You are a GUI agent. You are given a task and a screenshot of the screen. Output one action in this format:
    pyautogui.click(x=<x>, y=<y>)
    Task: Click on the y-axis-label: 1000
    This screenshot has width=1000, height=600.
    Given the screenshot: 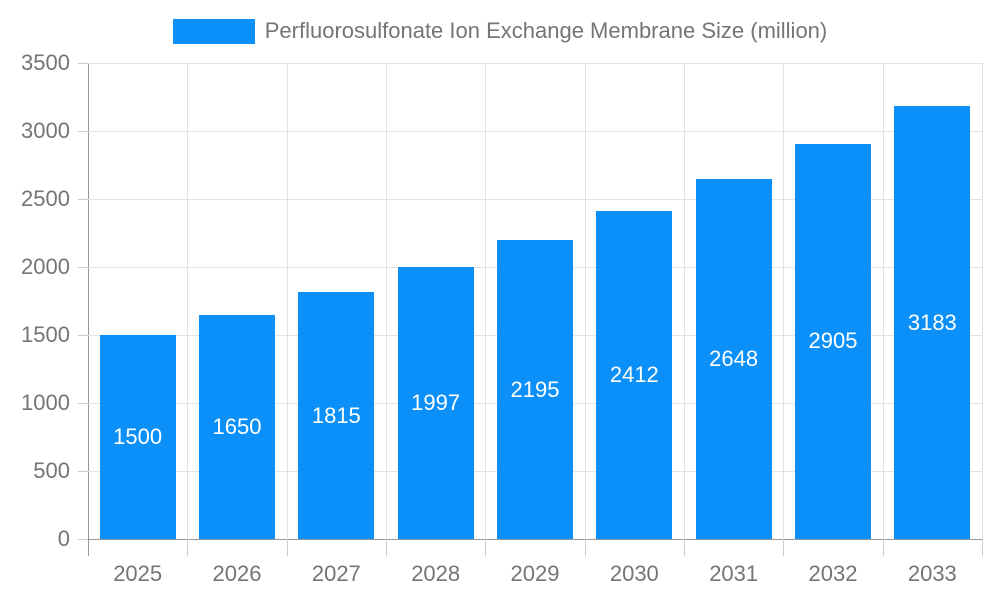 What is the action you would take?
    pyautogui.click(x=45, y=402)
    